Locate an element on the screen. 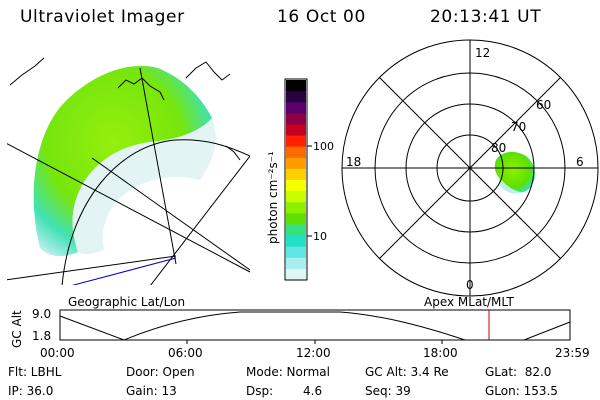 This screenshot has height=400, width=600. time-tick-label: 23:59 is located at coordinates (572, 353).